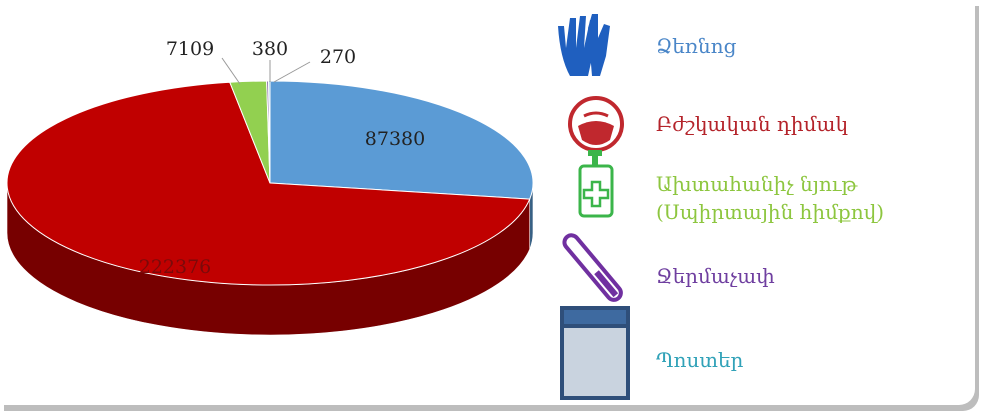  I want to click on legend-label: Բժշկական դիմակ, so click(752, 124).